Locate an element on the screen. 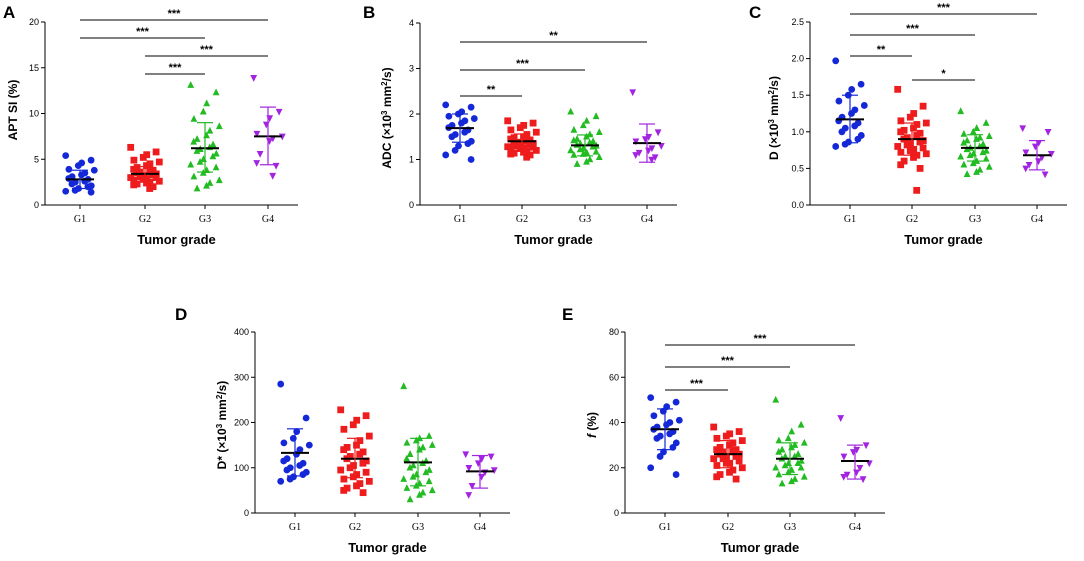 This screenshot has height=561, width=1084. panel-letter: A is located at coordinates (9, 12).